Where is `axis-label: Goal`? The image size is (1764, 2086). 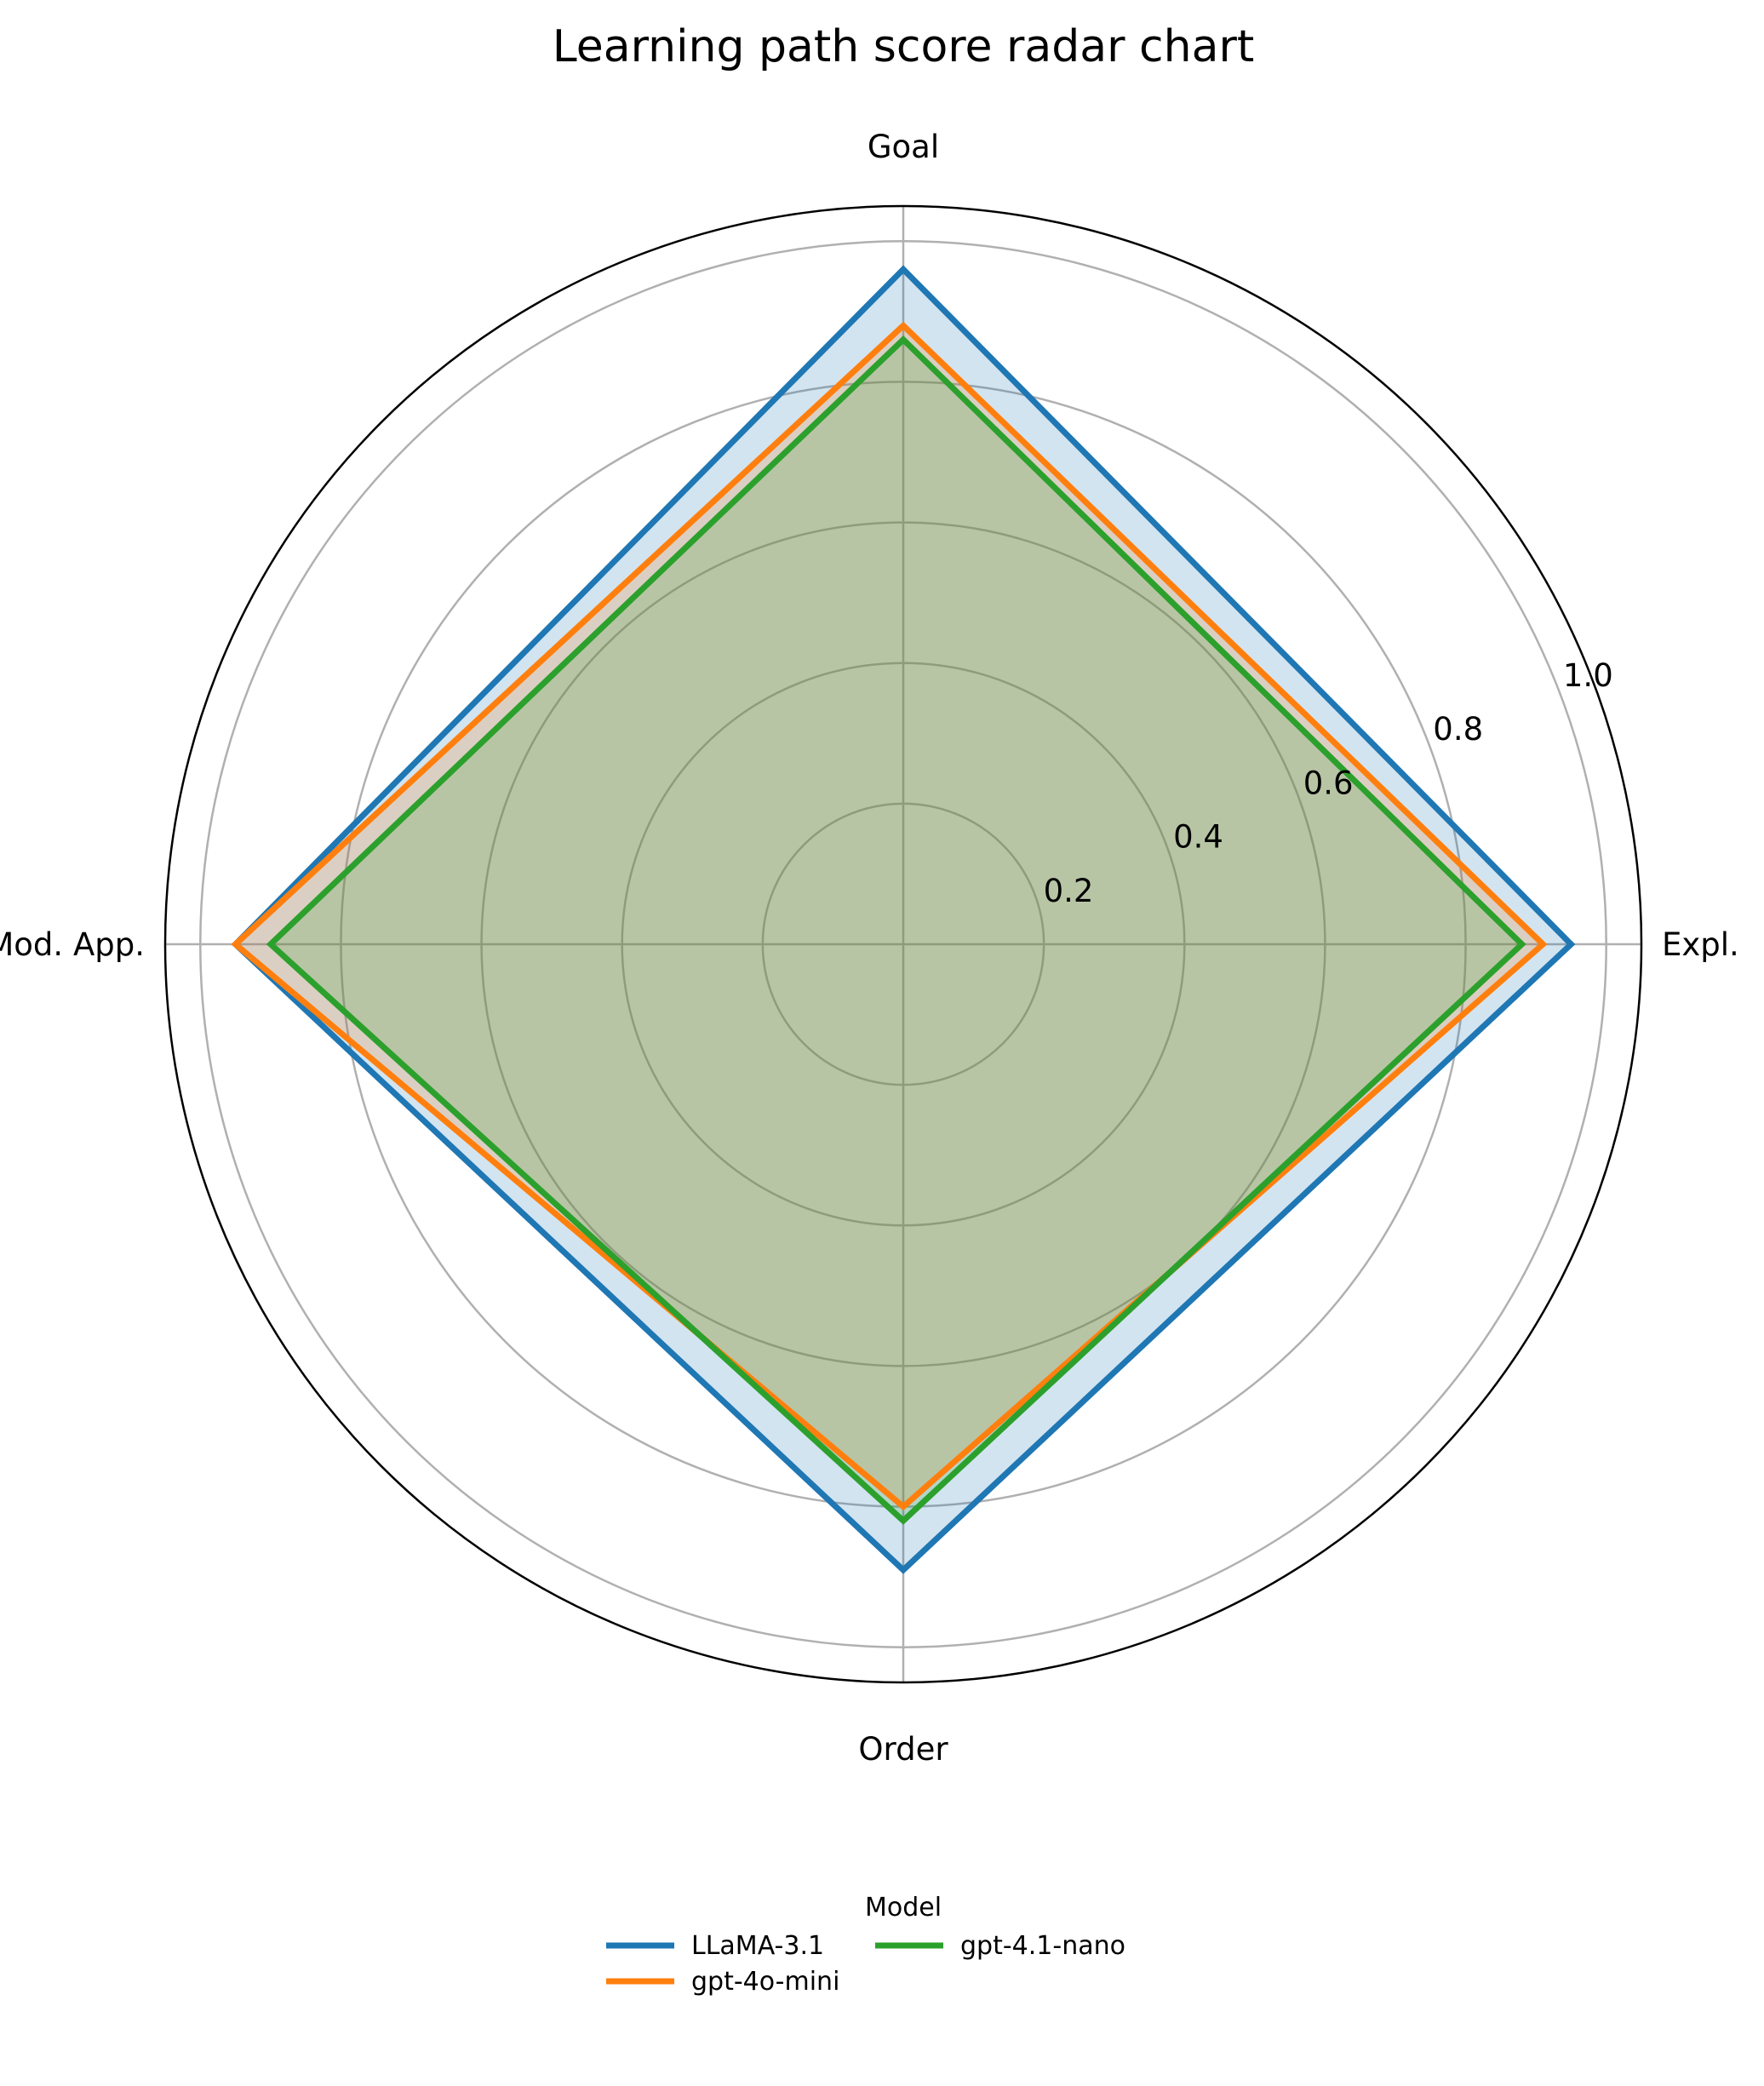
axis-label: Goal is located at coordinates (903, 147).